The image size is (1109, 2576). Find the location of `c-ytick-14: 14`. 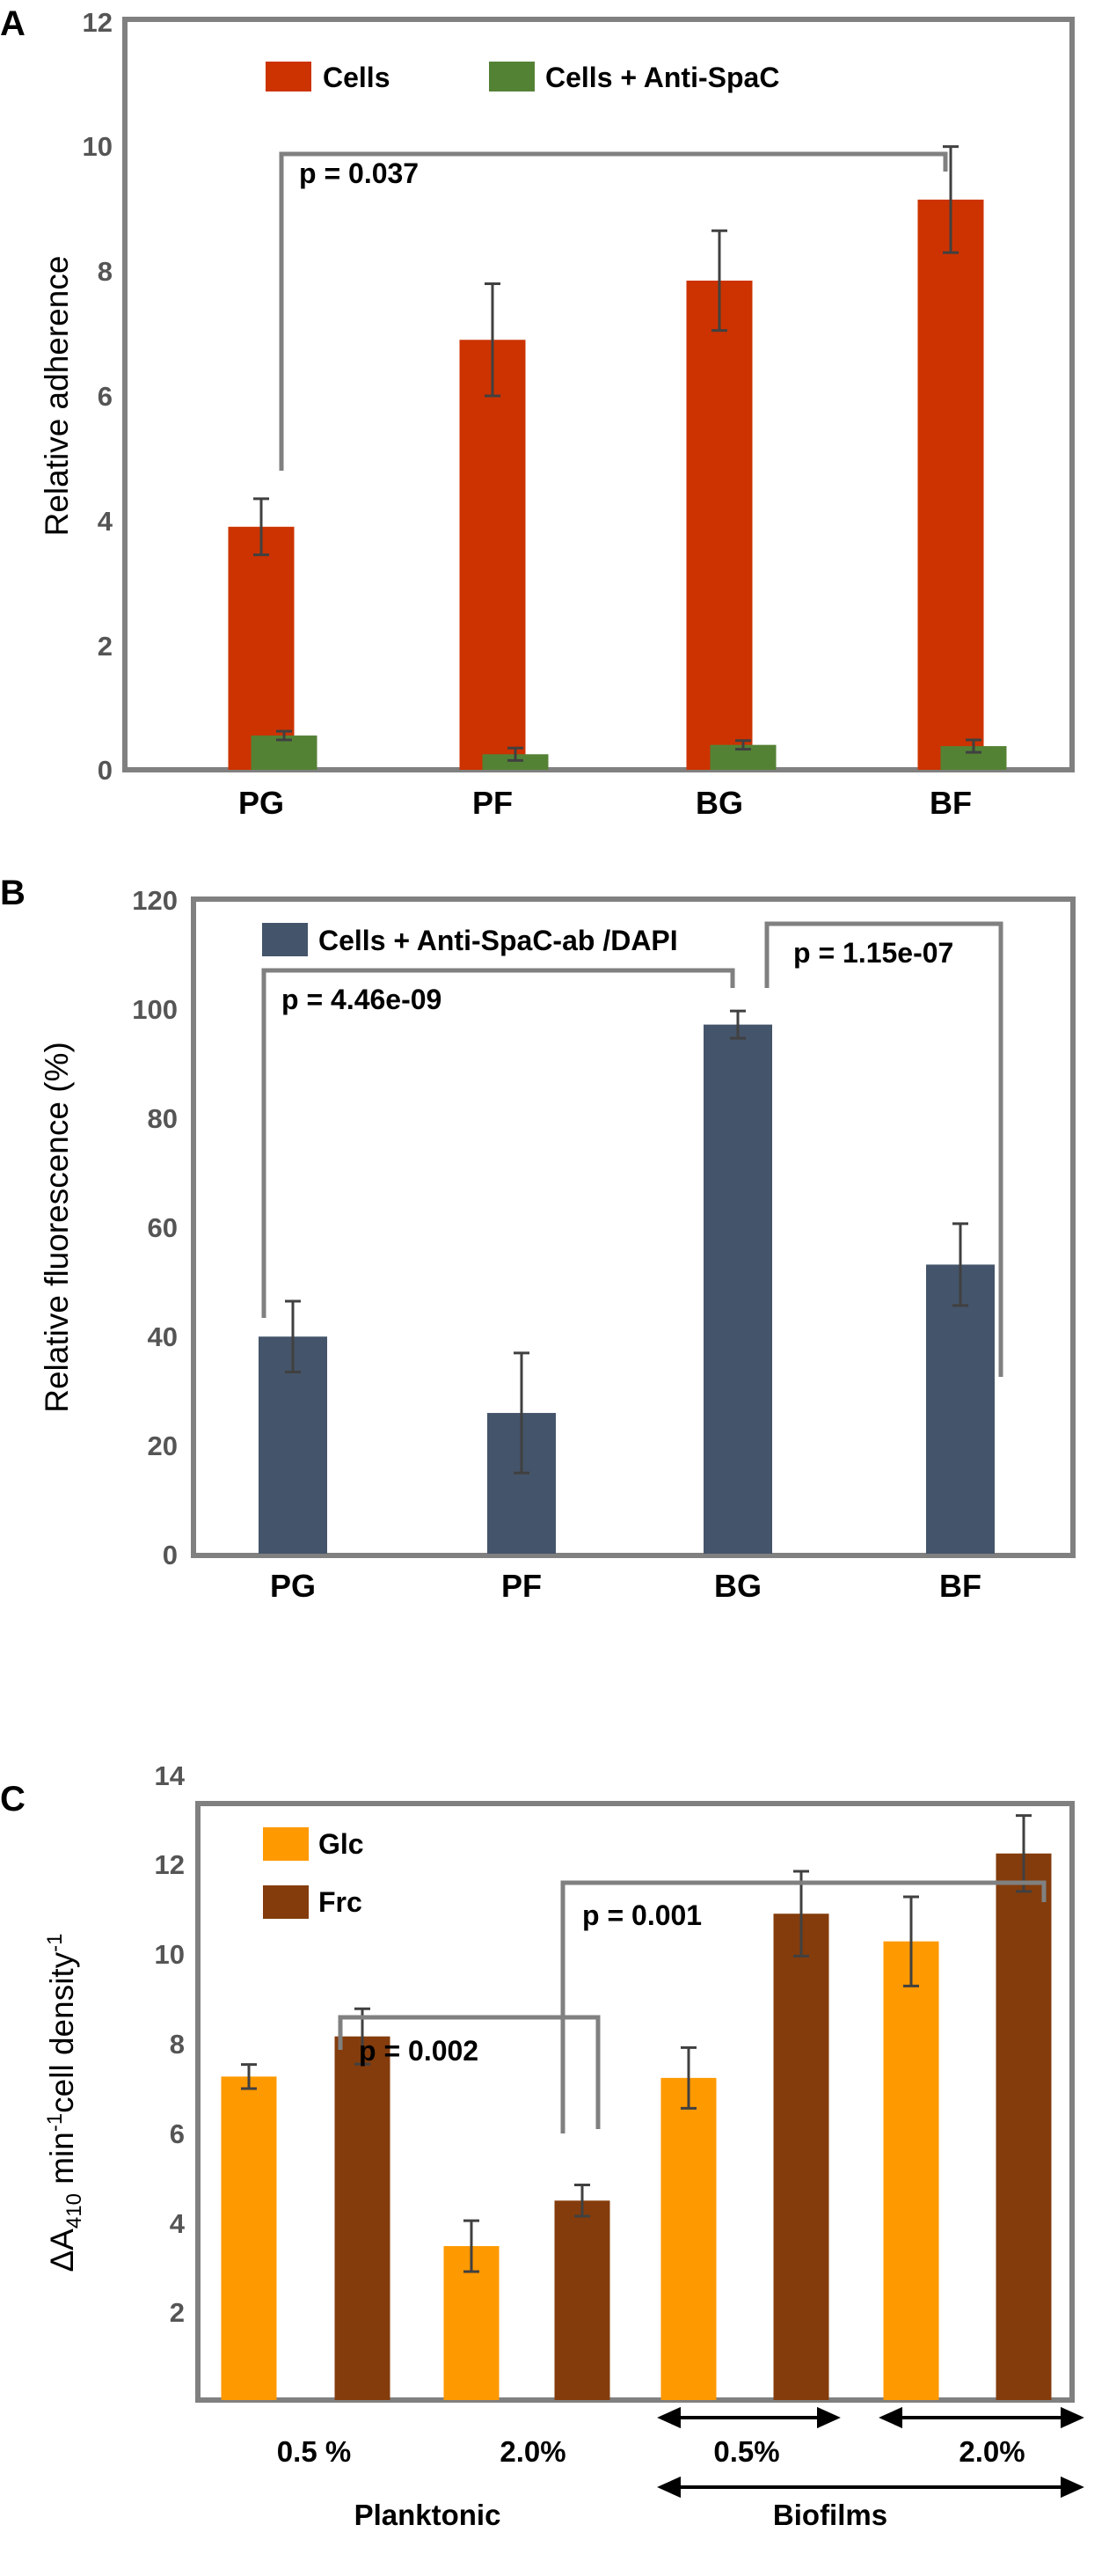

c-ytick-14: 14 is located at coordinates (170, 1775).